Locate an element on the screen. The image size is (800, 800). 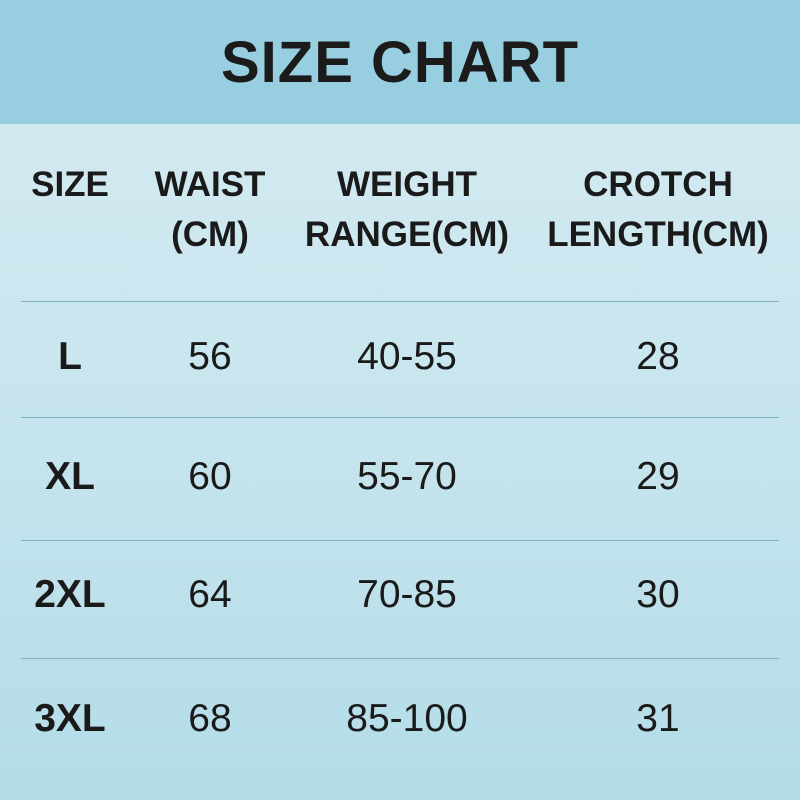
table-cell: 30 is located at coordinates (658, 594).